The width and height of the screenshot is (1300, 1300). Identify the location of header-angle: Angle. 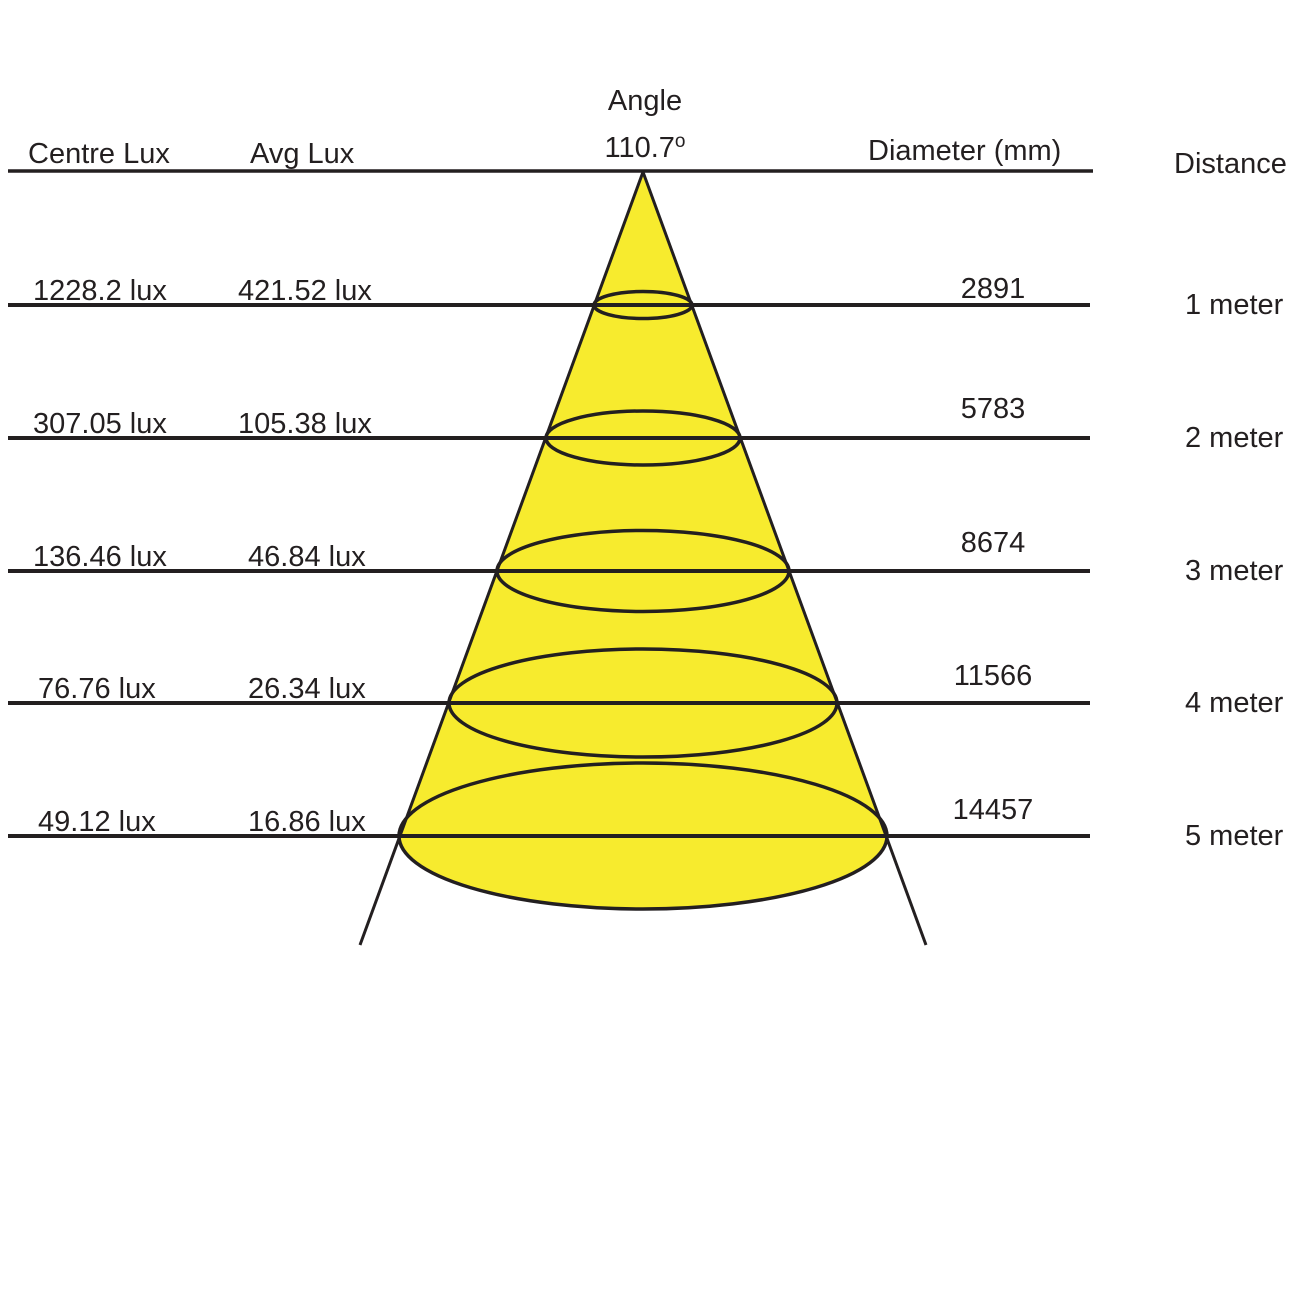
(645, 101).